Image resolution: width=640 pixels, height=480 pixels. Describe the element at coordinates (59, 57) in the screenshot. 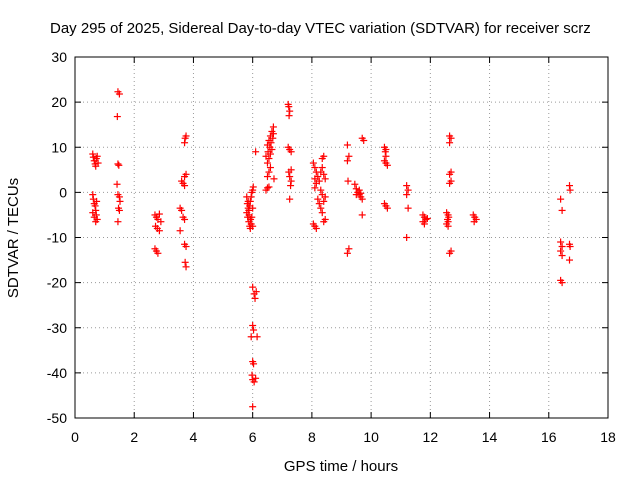

I see `y-tick-label: 30` at that location.